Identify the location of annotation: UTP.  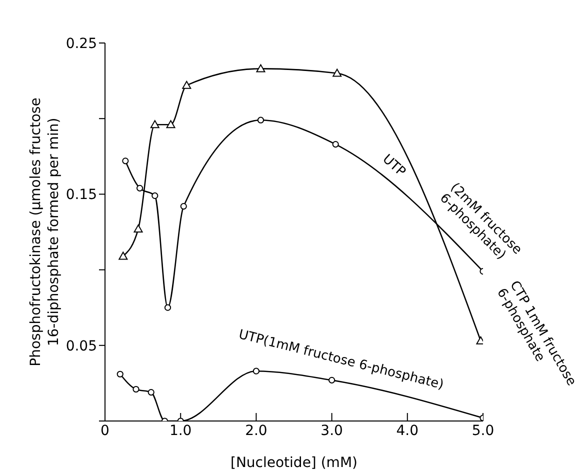
(393, 166).